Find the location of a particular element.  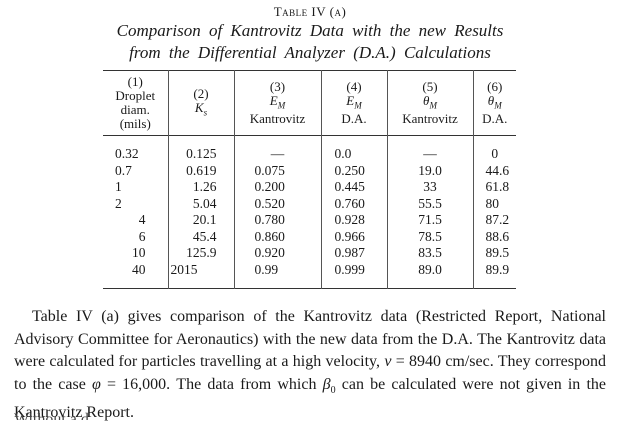

table-label: Table IV (a) is located at coordinates (310, 11).